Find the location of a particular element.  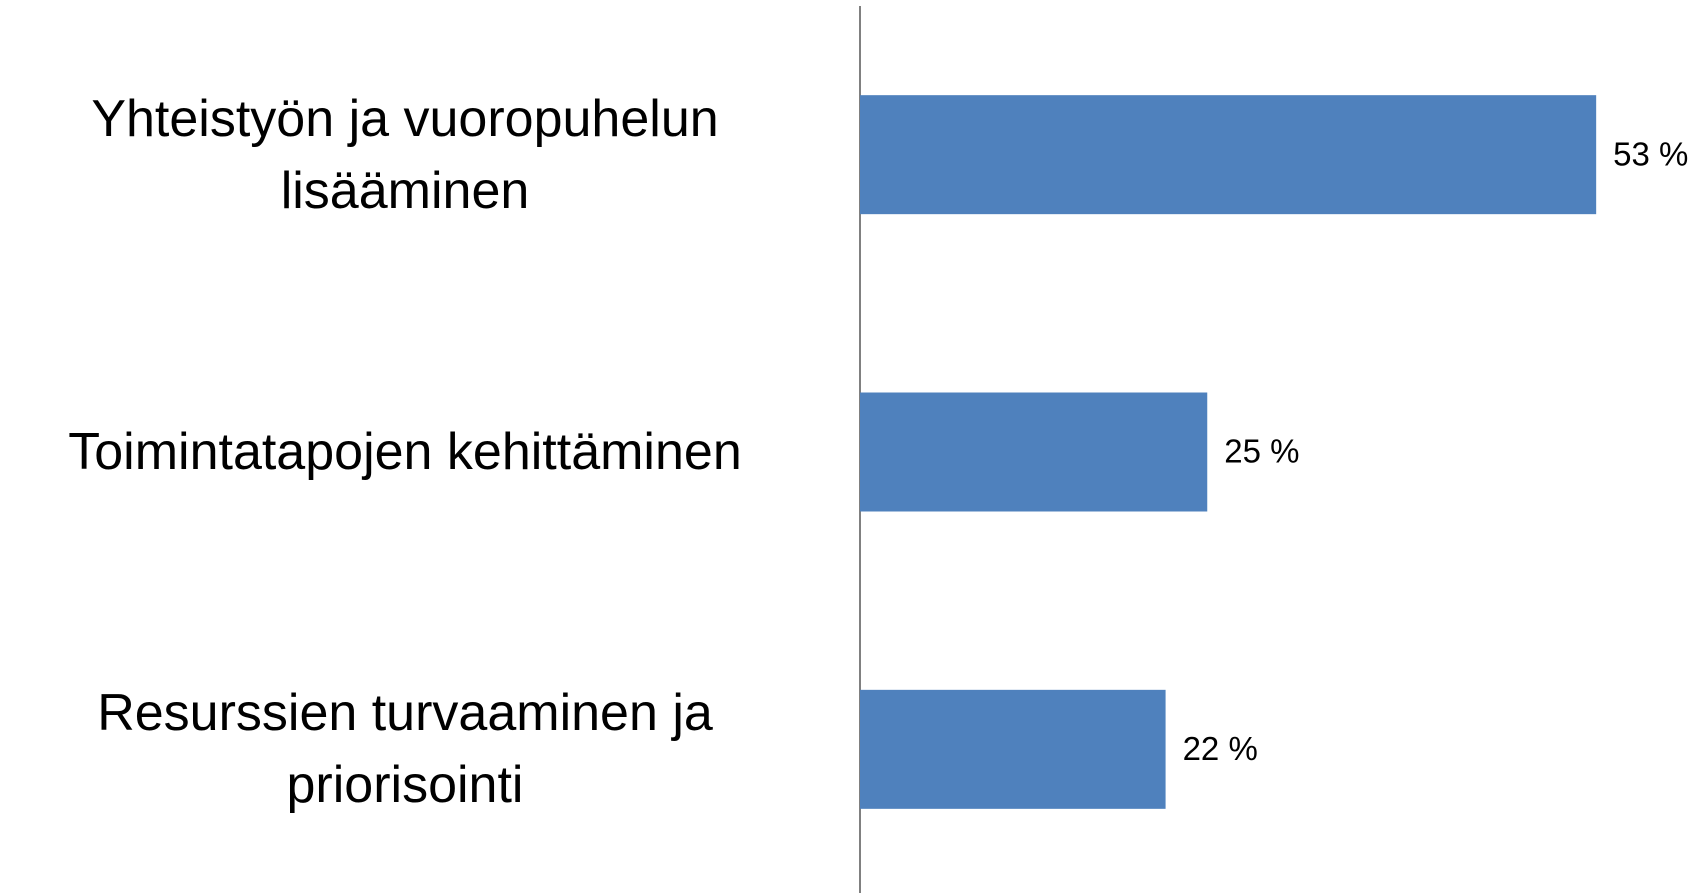

value-label: 25 % is located at coordinates (1261, 451).